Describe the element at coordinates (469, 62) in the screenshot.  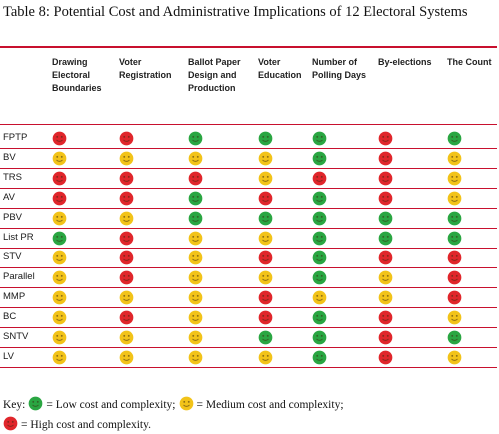
I see `col-header-the-count: The Count` at that location.